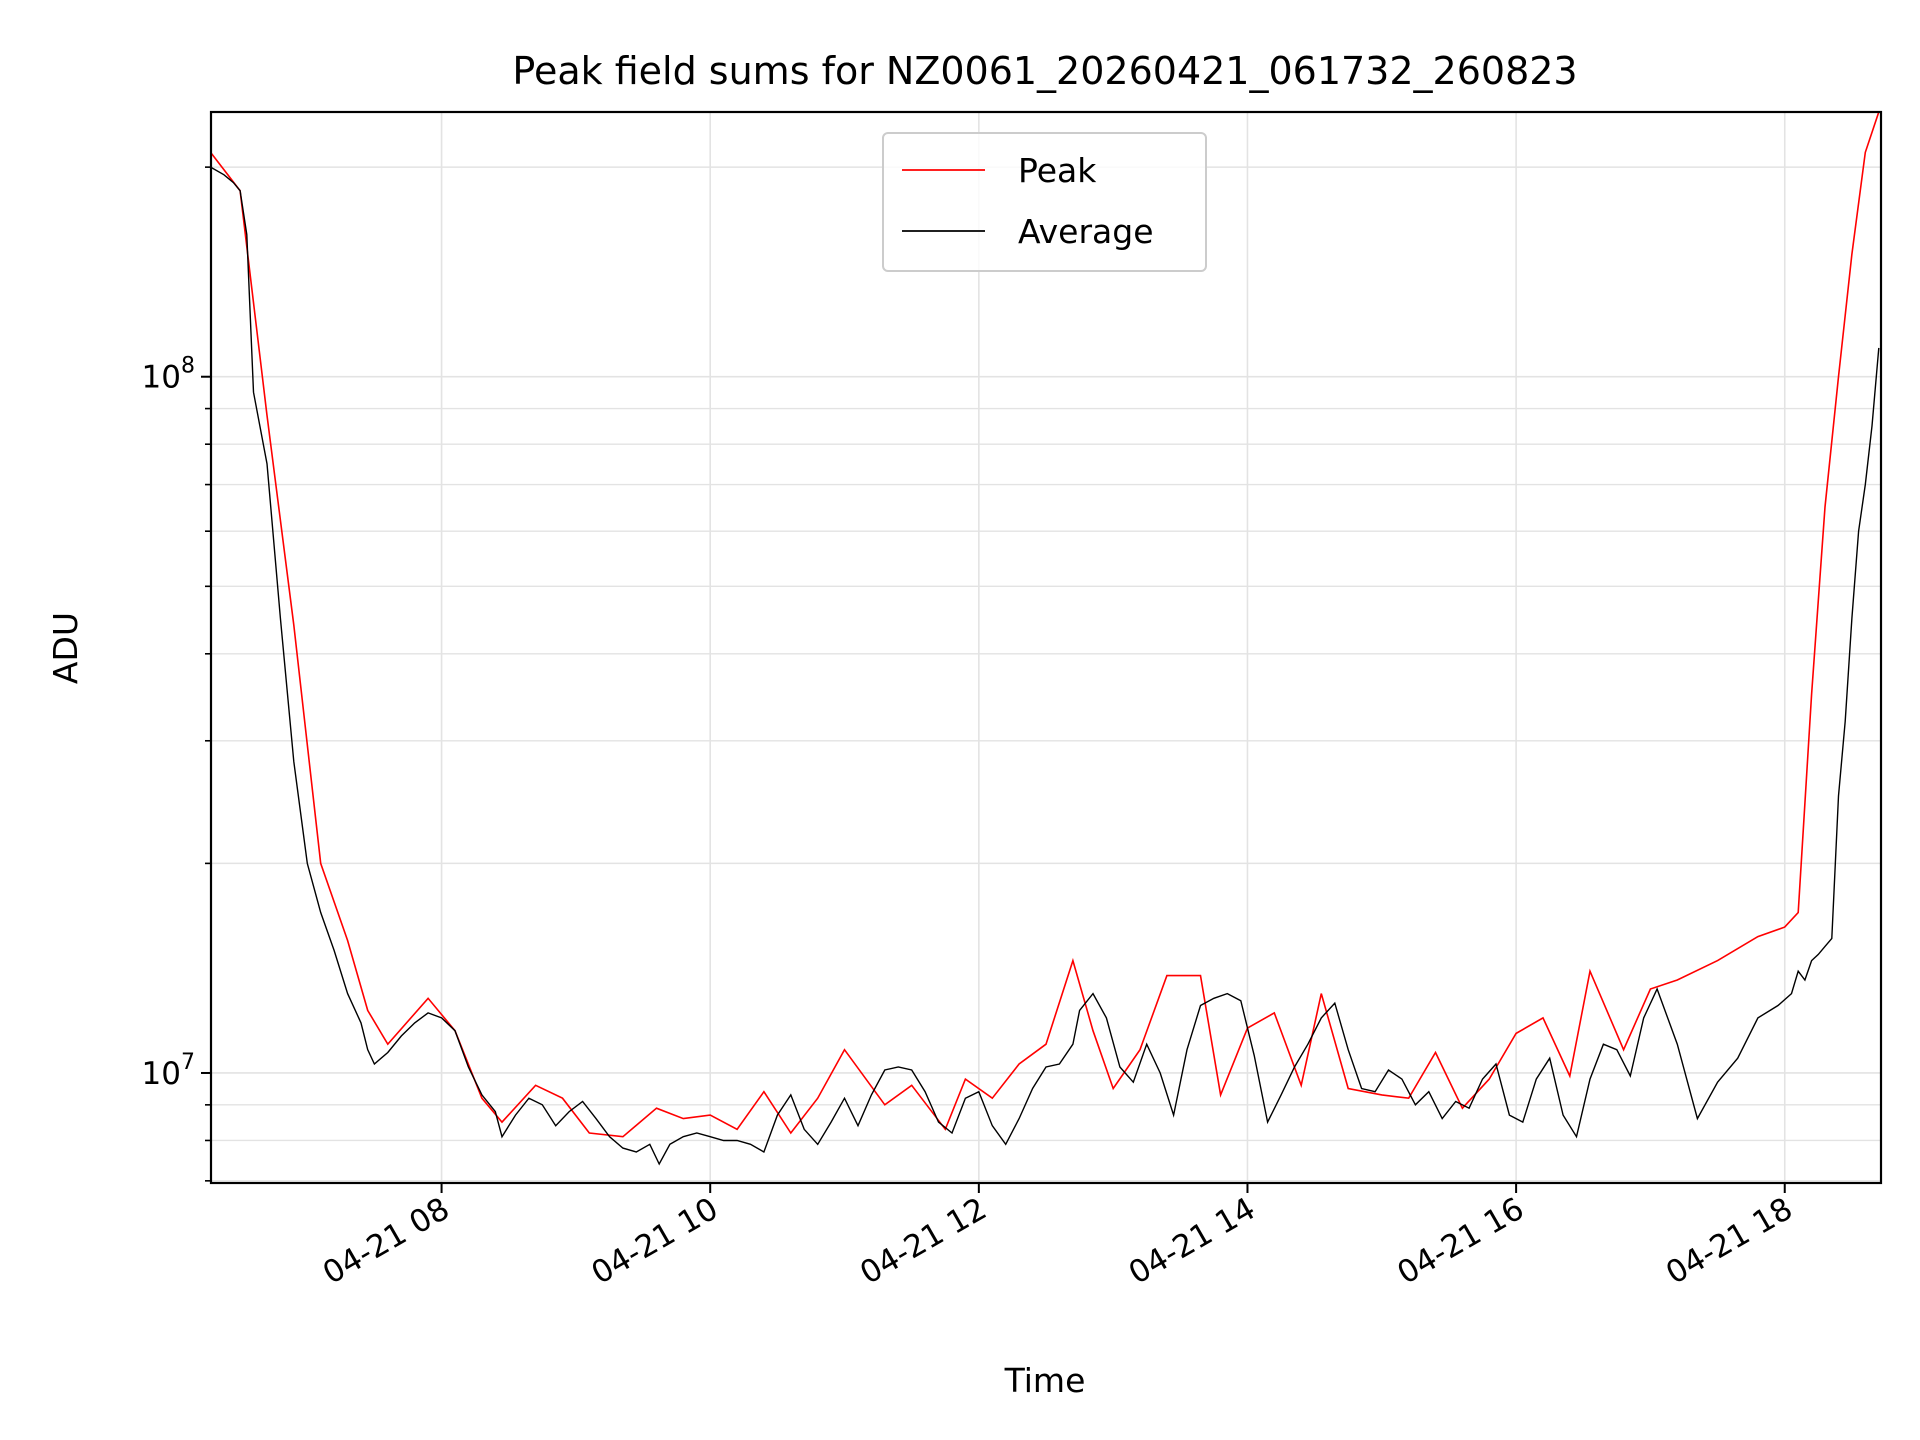 The height and width of the screenshot is (1440, 1920). Describe the element at coordinates (1086, 231) in the screenshot. I see `legend-label-average: Average` at that location.